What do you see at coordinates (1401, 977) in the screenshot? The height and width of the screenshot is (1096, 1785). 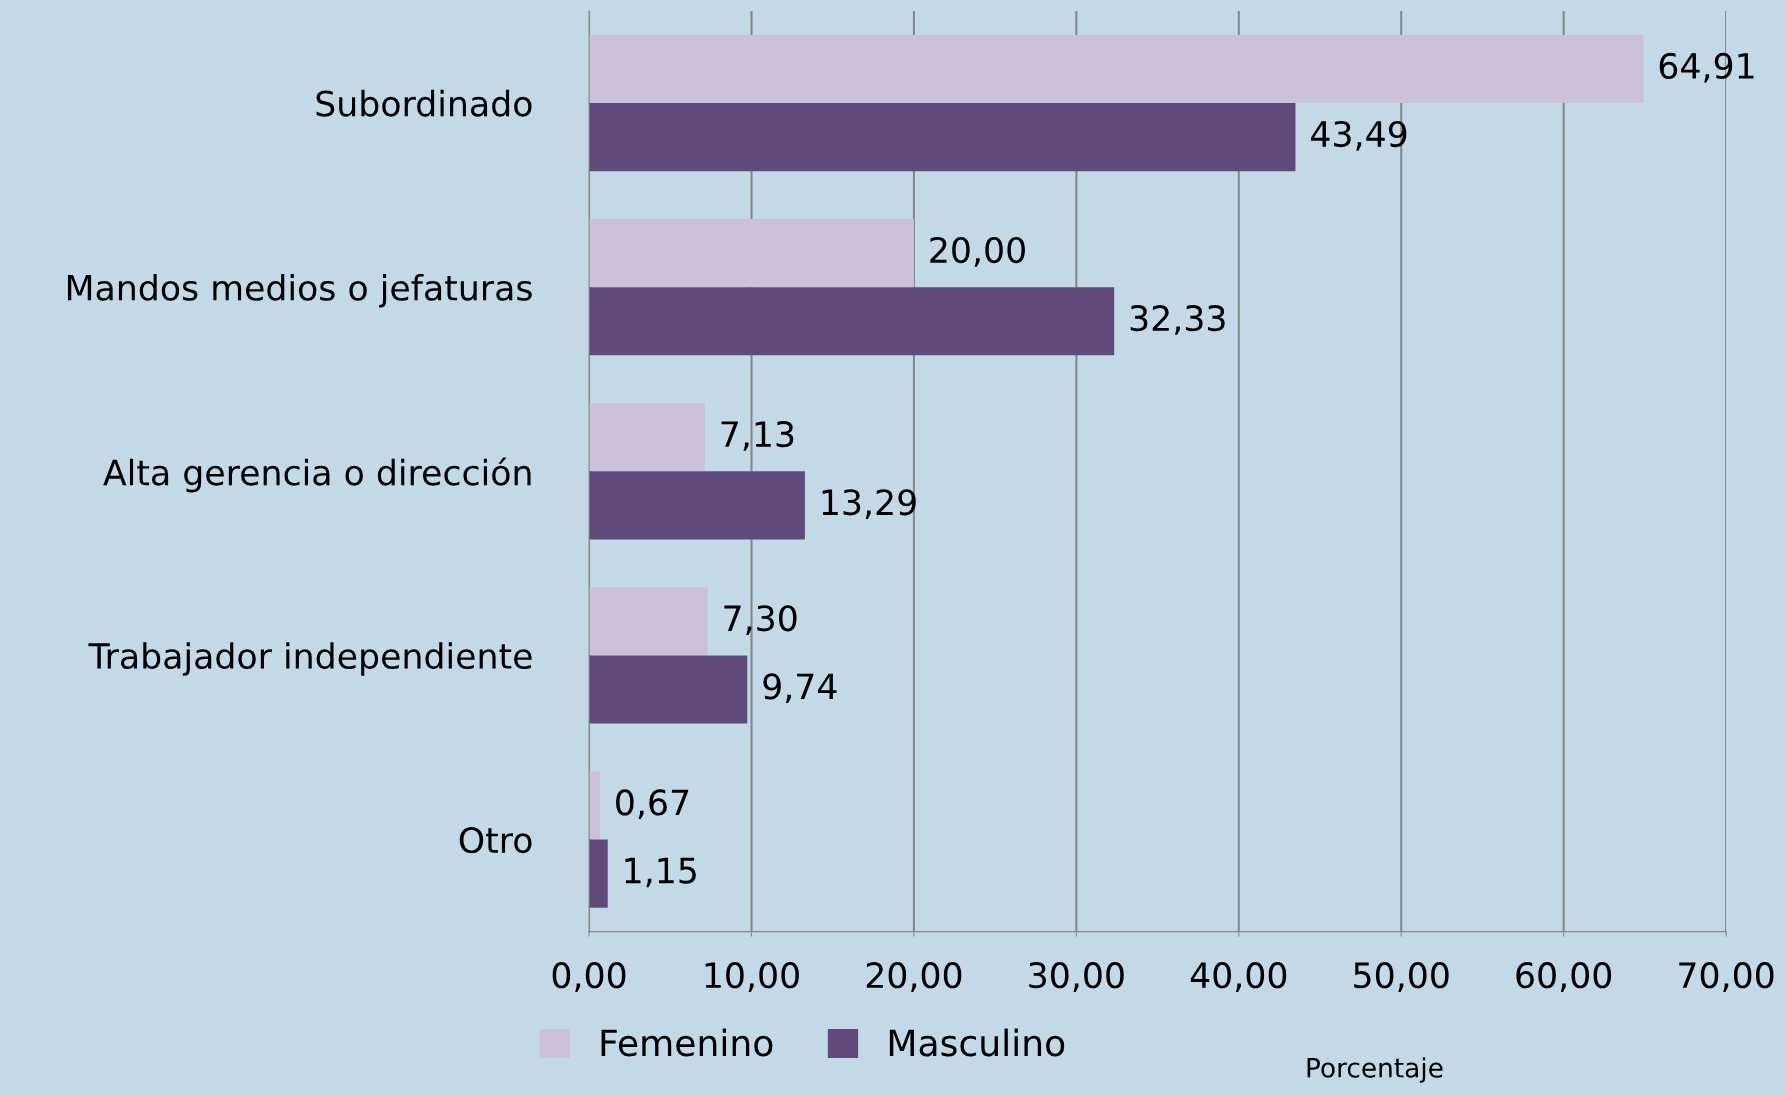 I see `x-tick-label: 50,00` at bounding box center [1401, 977].